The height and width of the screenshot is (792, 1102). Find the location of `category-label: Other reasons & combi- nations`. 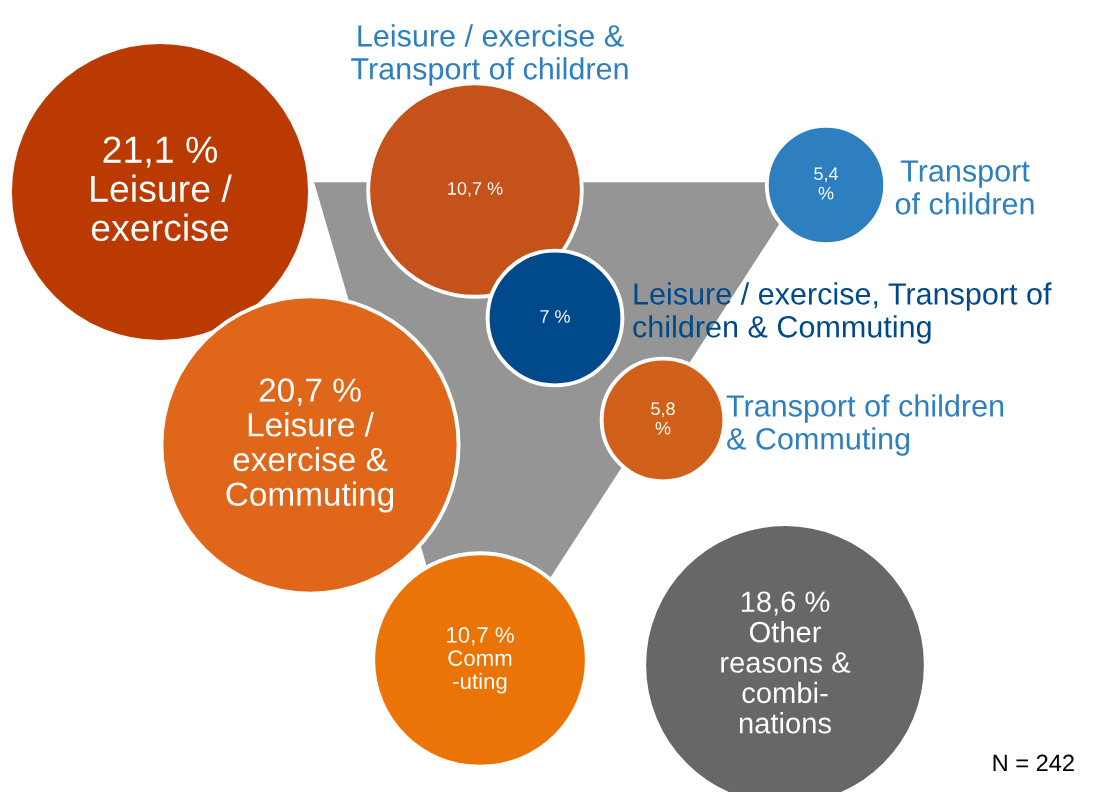

category-label: Other reasons & combi- nations is located at coordinates (786, 677).